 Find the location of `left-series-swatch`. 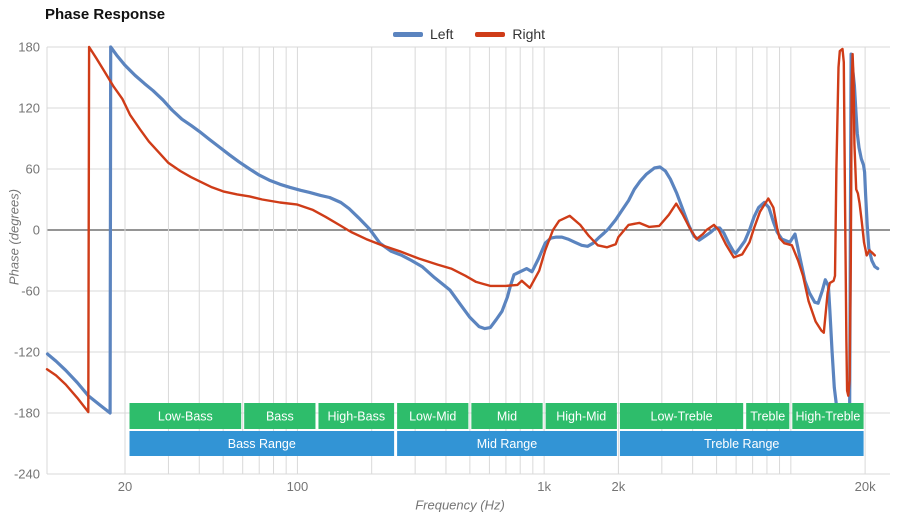

left-series-swatch is located at coordinates (408, 34).